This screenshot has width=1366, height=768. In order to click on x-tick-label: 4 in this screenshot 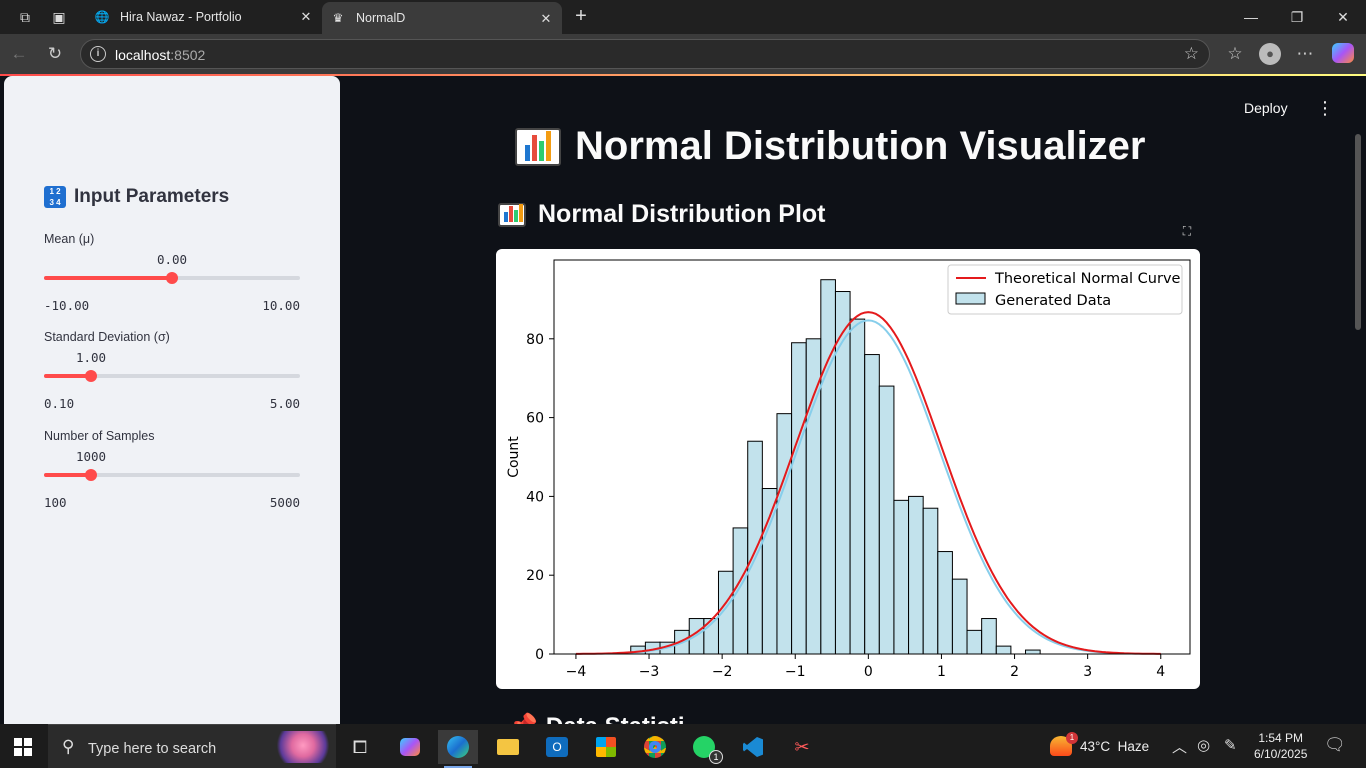, I will do `click(1160, 672)`.